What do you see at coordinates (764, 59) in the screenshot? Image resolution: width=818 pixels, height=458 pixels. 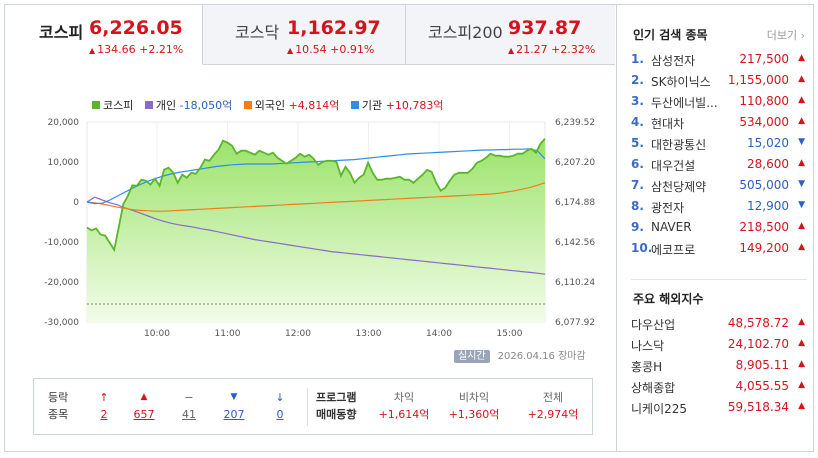 I see `stock-price: 217,500` at bounding box center [764, 59].